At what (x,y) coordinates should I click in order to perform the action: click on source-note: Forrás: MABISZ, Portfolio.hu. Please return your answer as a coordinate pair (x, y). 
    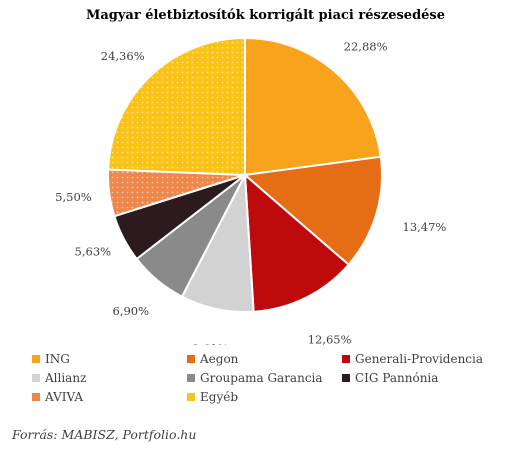
    Looking at the image, I should click on (104, 434).